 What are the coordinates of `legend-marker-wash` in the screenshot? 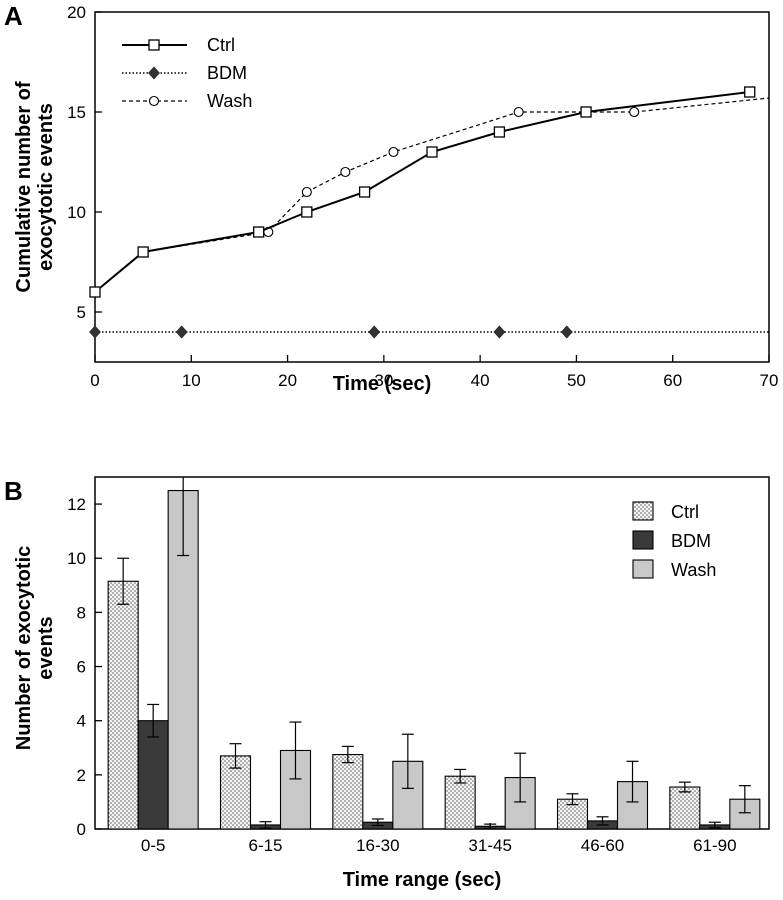 It's located at (154, 101).